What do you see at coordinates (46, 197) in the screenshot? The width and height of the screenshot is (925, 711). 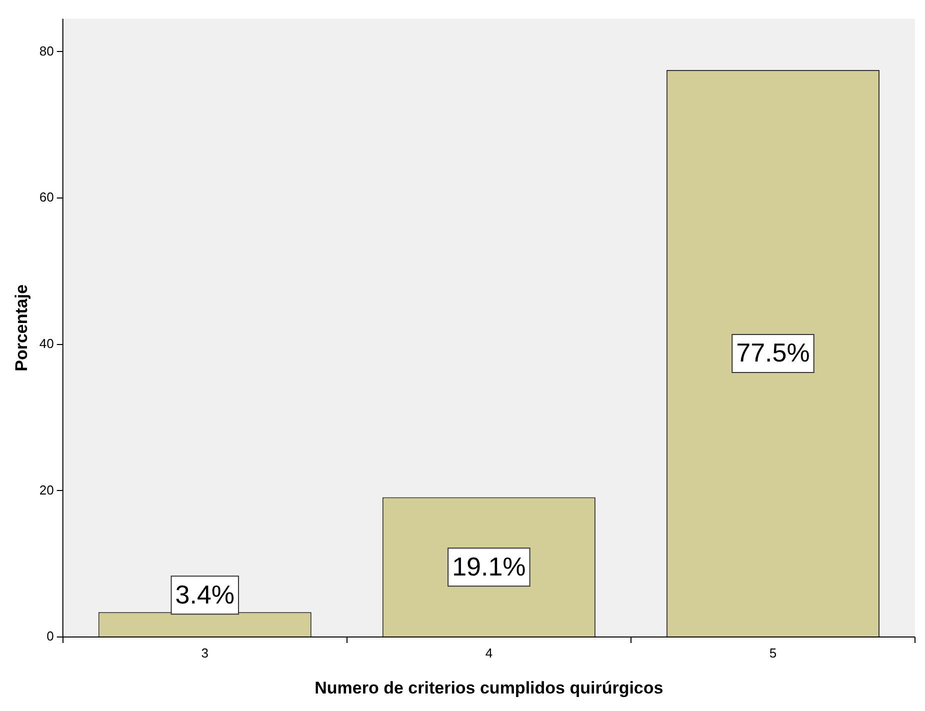 I see `y-tick-label: 60` at bounding box center [46, 197].